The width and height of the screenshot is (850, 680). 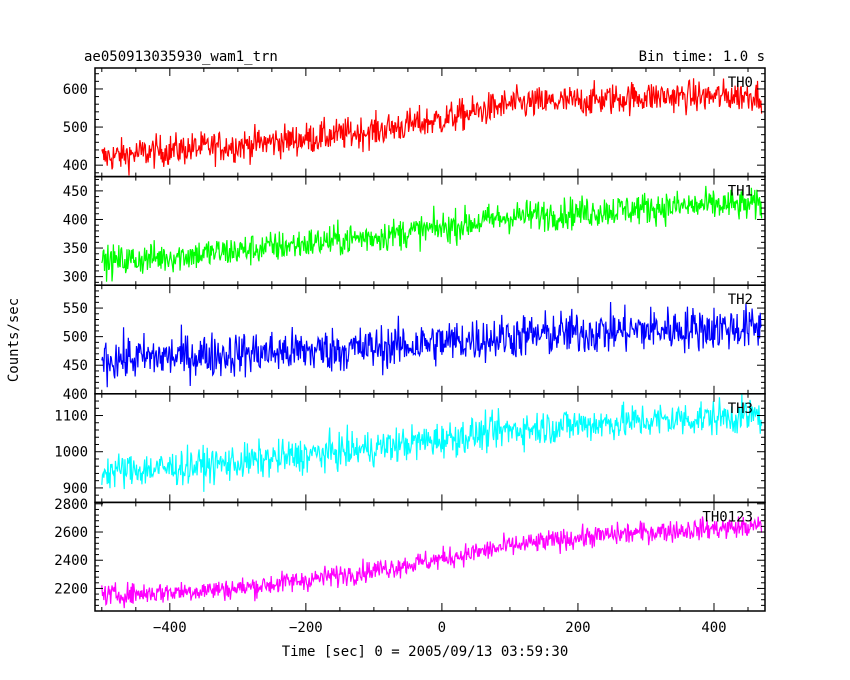 I want to click on panel-label: TH1, so click(x=740, y=192).